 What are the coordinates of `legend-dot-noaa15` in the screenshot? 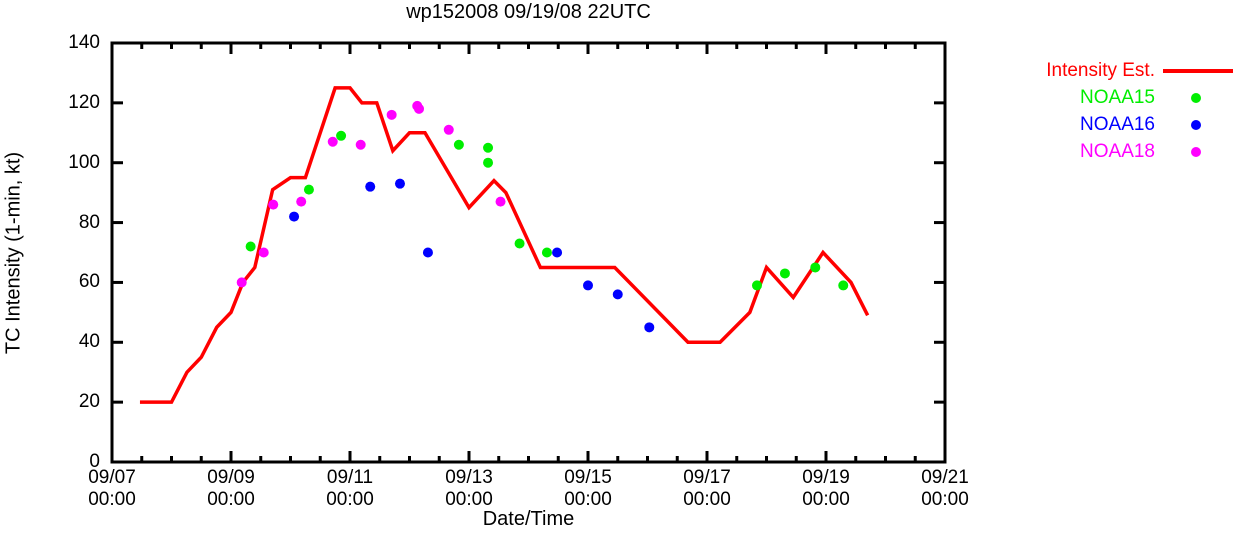 It's located at (1195, 97).